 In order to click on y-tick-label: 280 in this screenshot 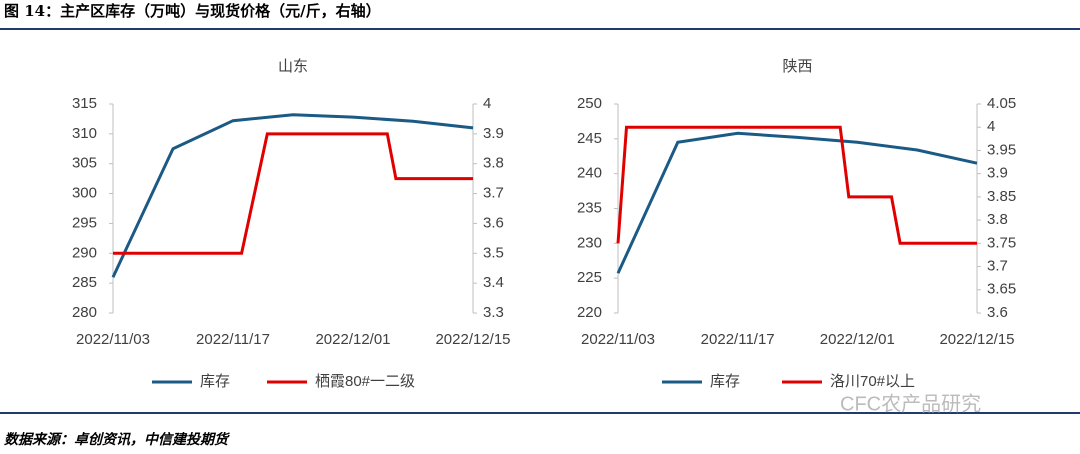, I will do `click(84, 312)`.